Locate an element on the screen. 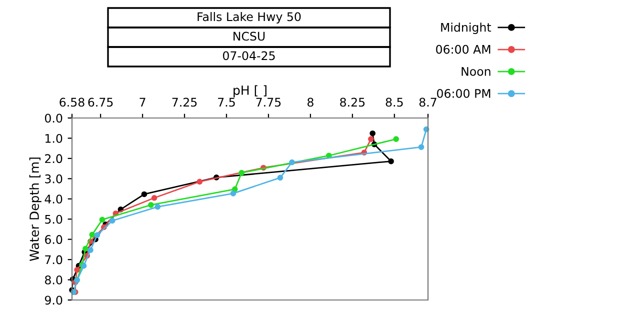  legend-label: Noon is located at coordinates (476, 71).